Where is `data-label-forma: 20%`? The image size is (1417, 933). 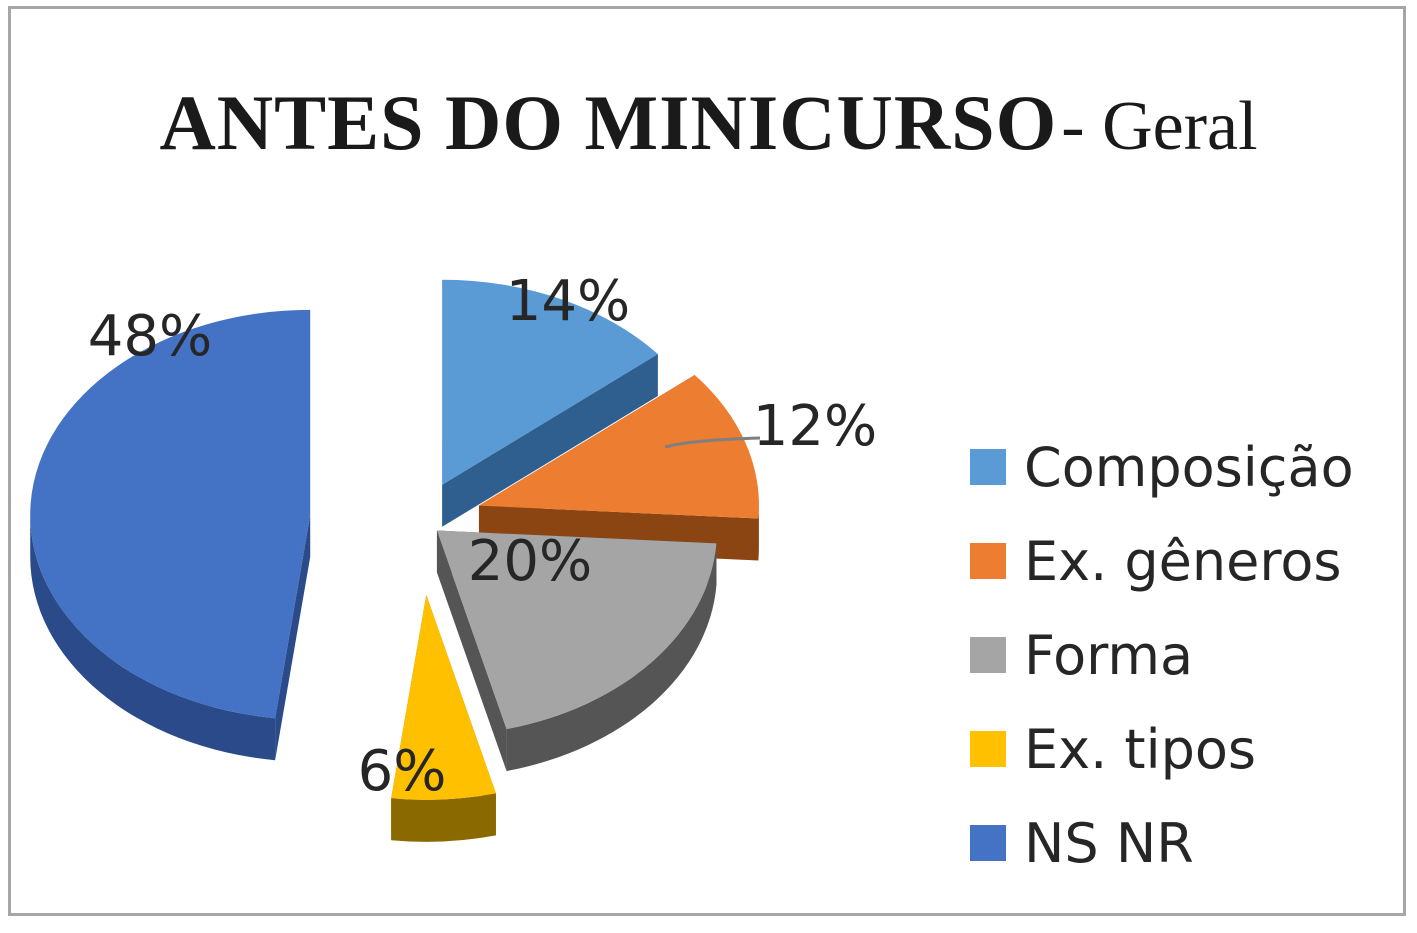 data-label-forma: 20% is located at coordinates (530, 561).